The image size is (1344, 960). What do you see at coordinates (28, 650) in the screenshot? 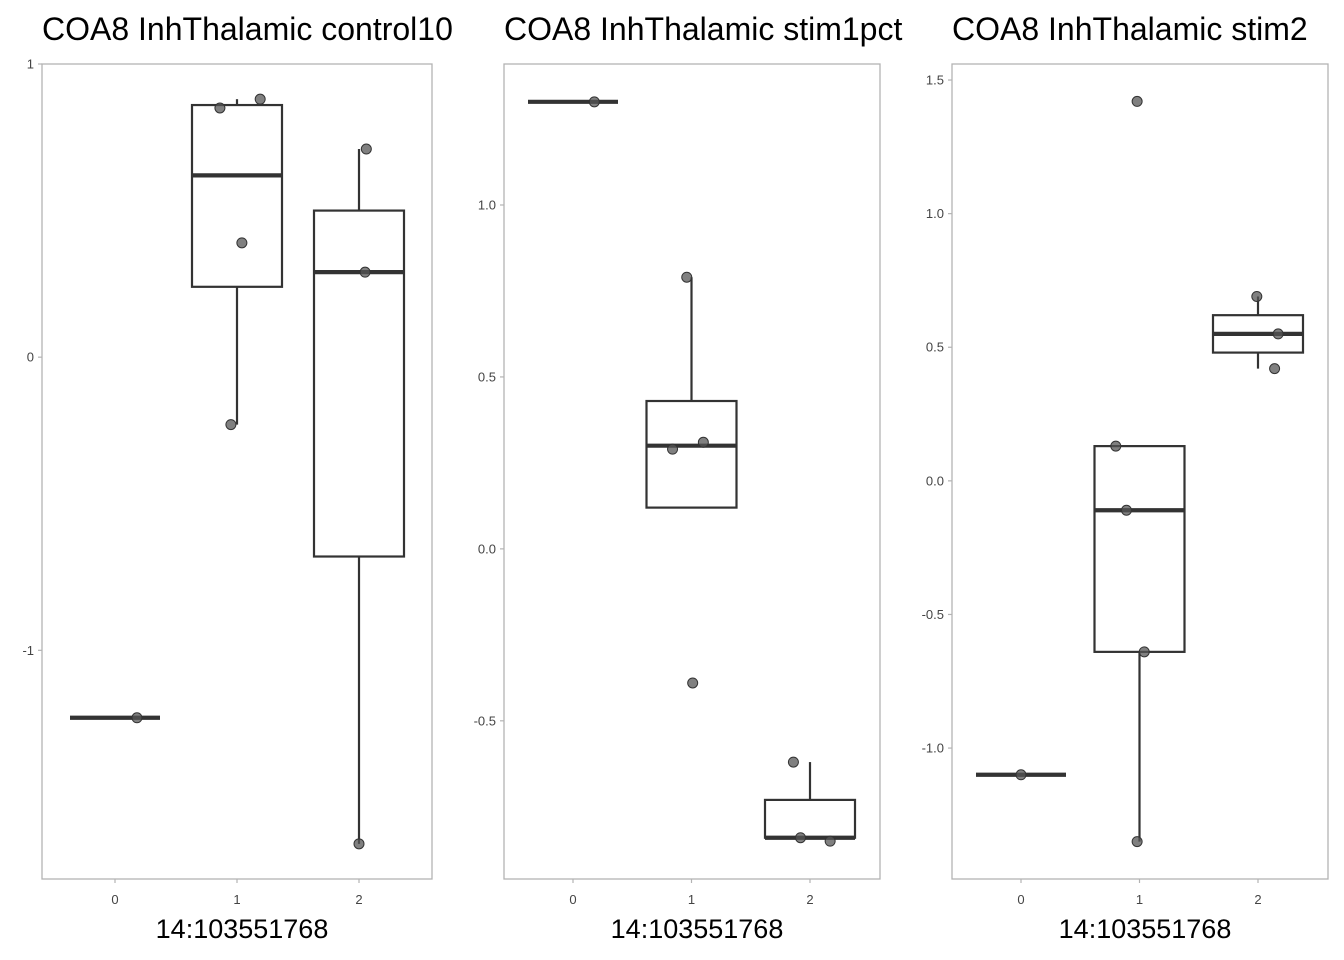
I see `y-tick-label: -1` at bounding box center [28, 650].